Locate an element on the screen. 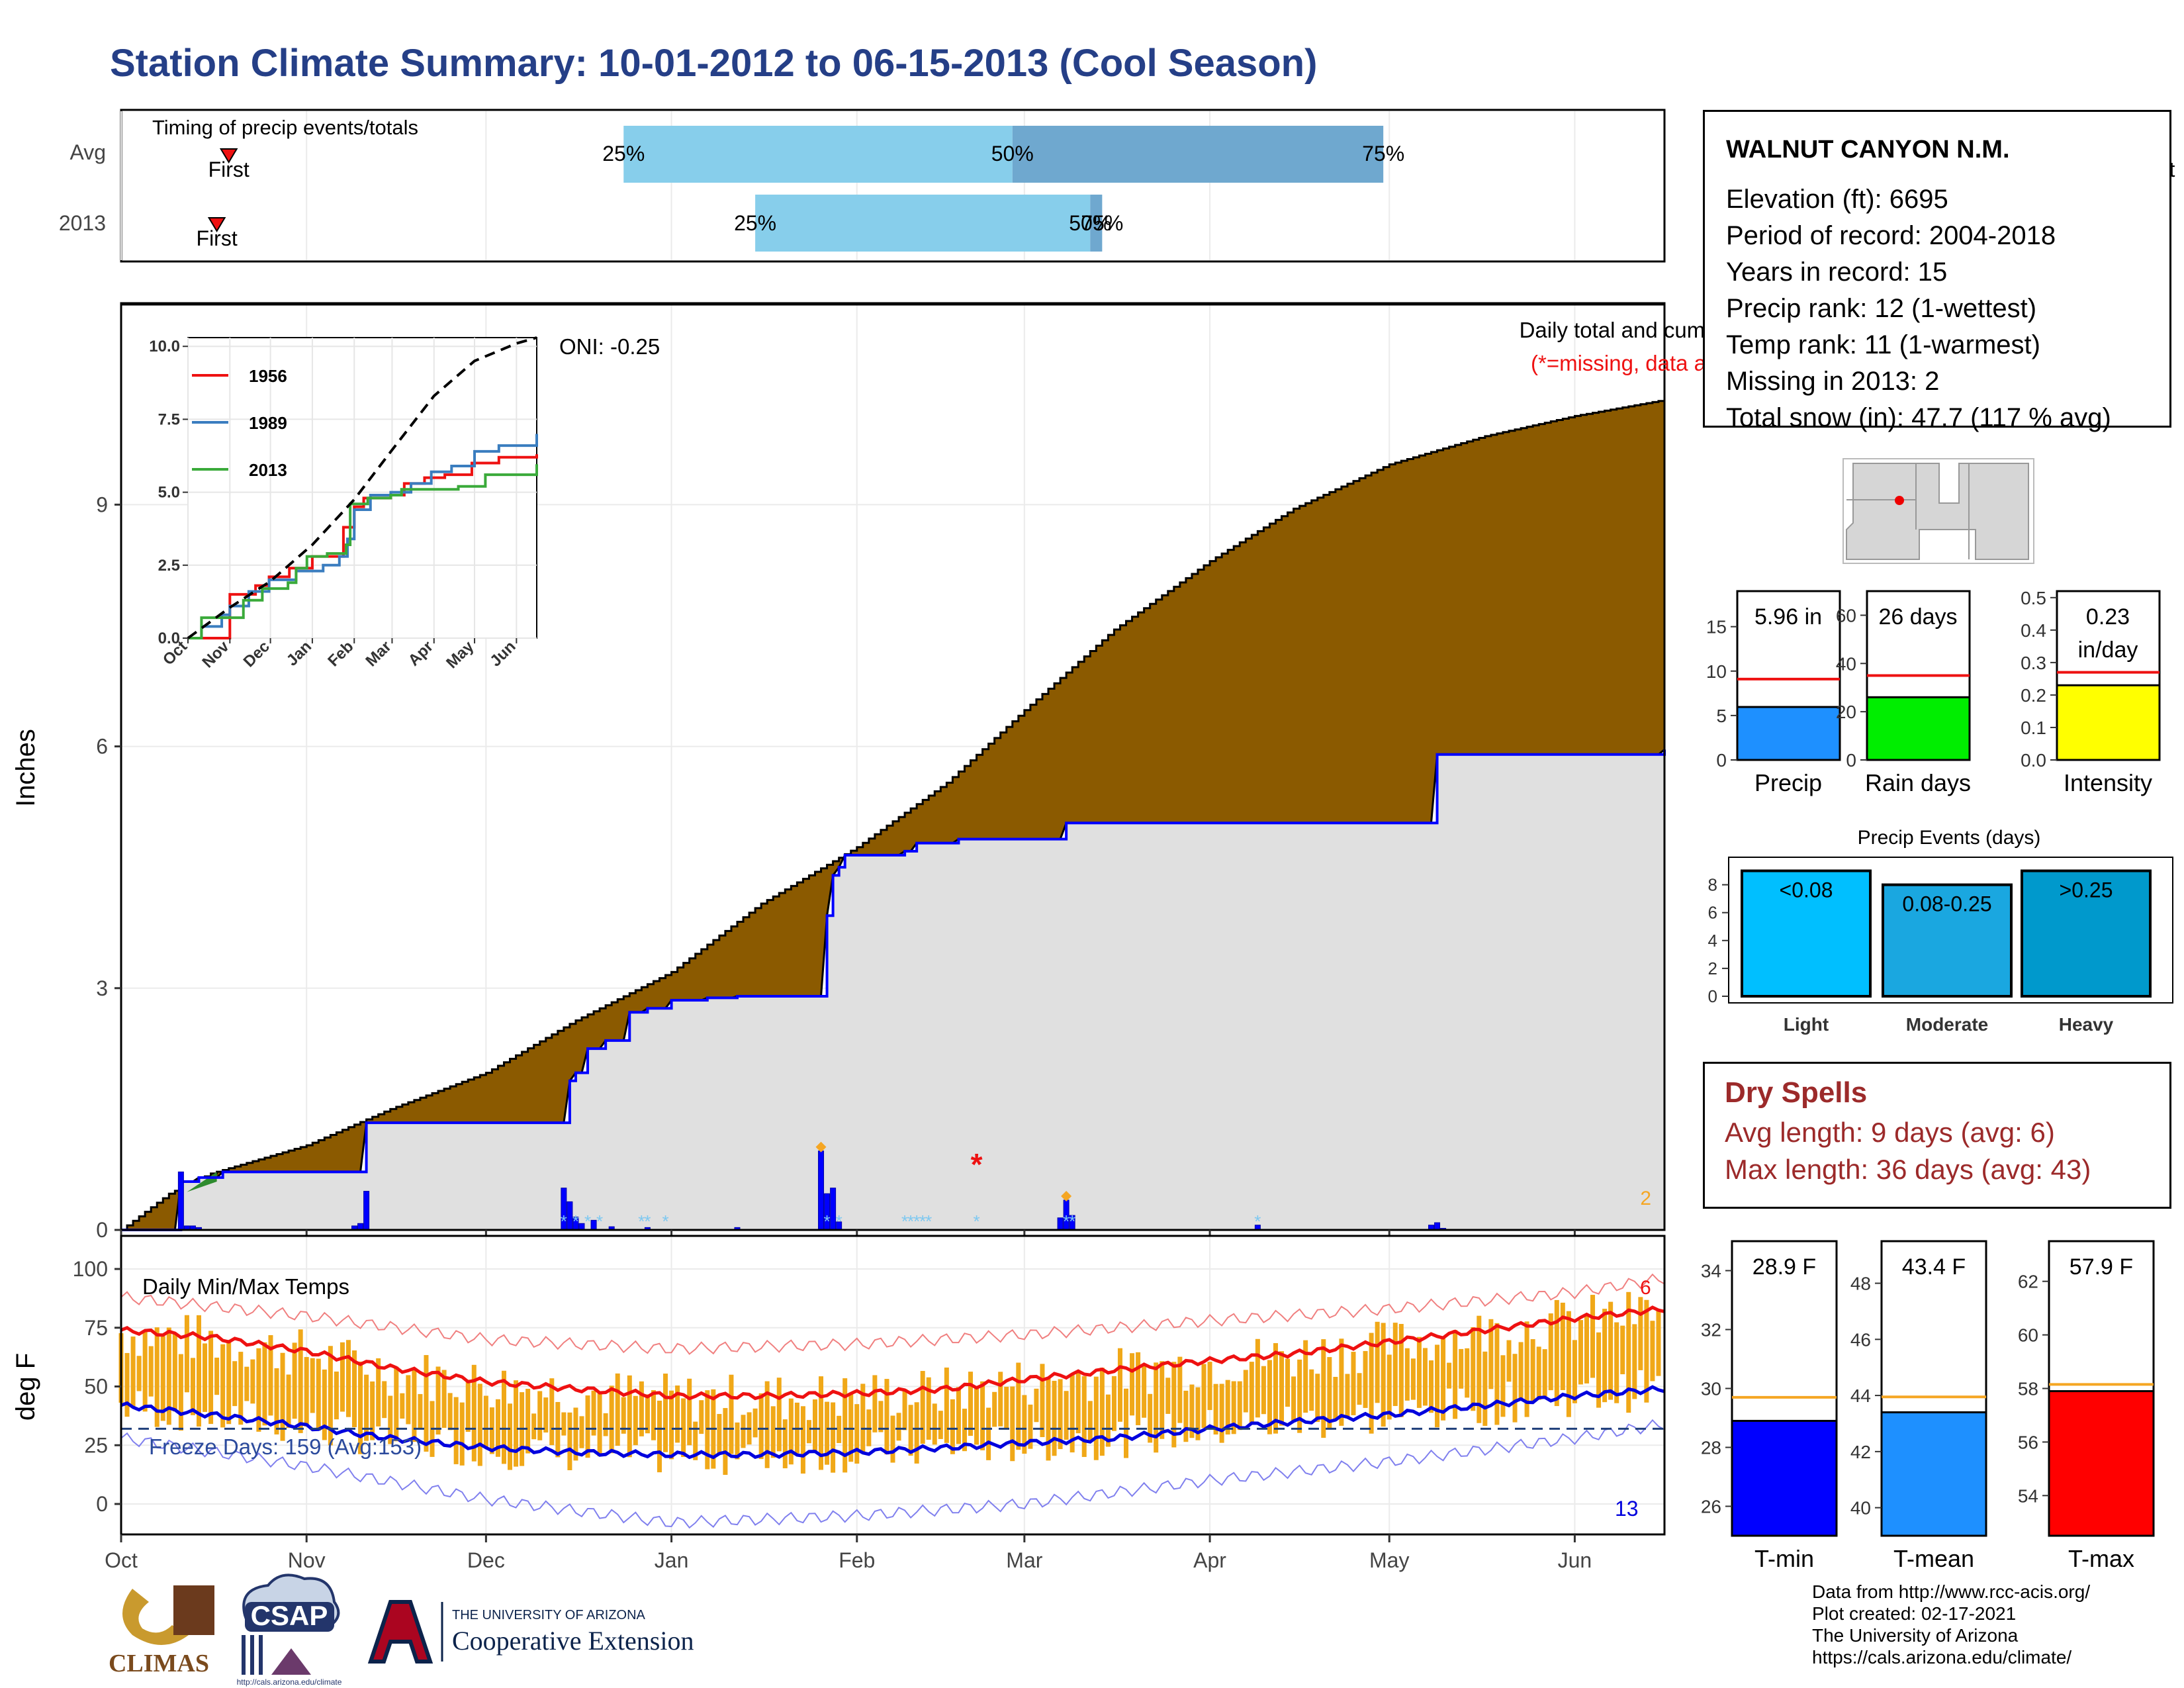 Image resolution: width=2184 pixels, height=1688 pixels. summary-y-tick-label: 48 is located at coordinates (1860, 1284).